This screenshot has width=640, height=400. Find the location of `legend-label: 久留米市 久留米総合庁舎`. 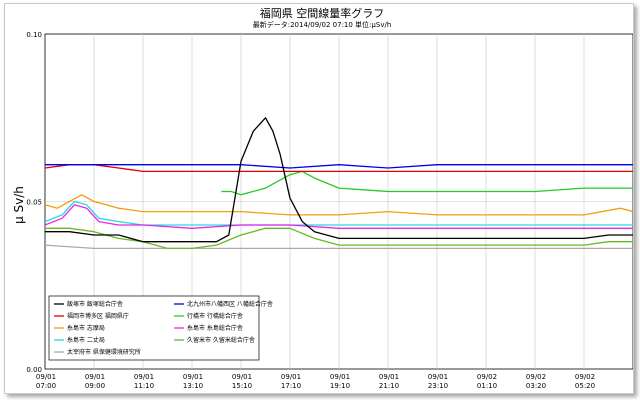

legend-label: 久留米市 久留米総合庁舎 is located at coordinates (221, 340).